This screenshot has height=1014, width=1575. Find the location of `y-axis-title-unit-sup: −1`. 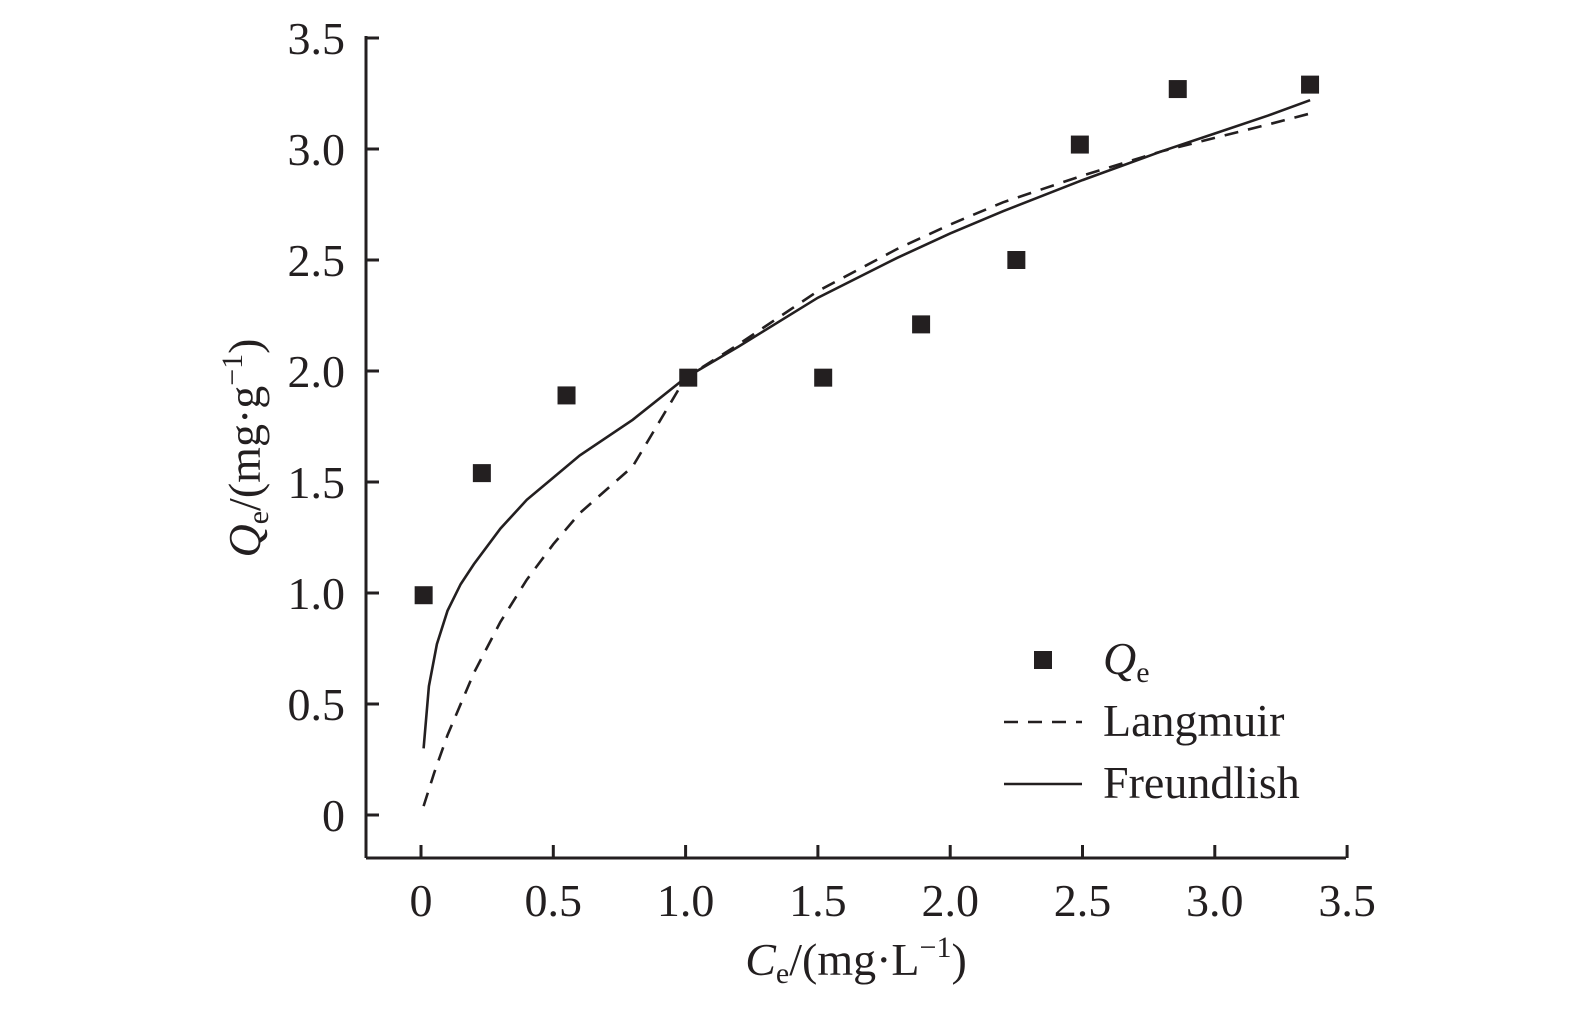

y-axis-title-unit-sup: −1 is located at coordinates (232, 370).